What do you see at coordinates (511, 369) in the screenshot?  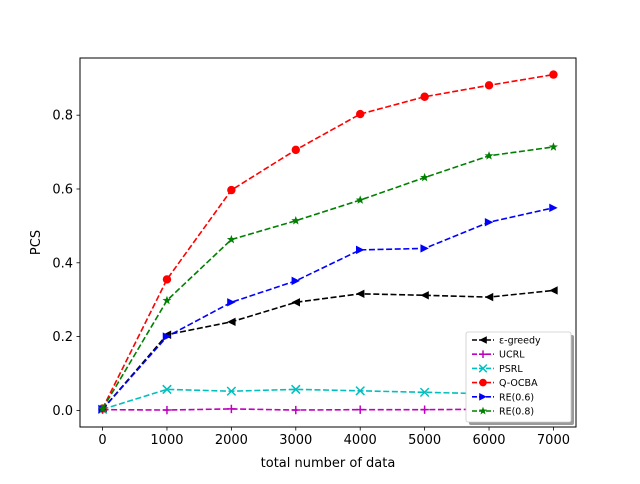 I see `legend-label: PSRL` at bounding box center [511, 369].